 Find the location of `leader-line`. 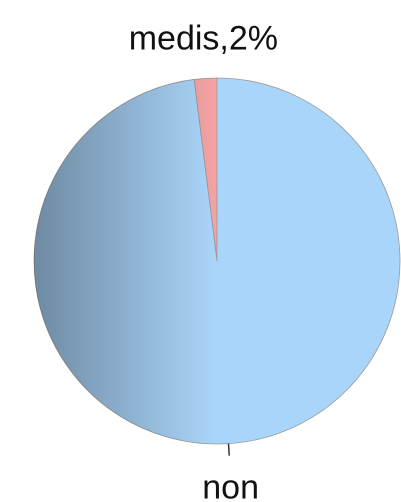

leader-line is located at coordinates (228, 449).